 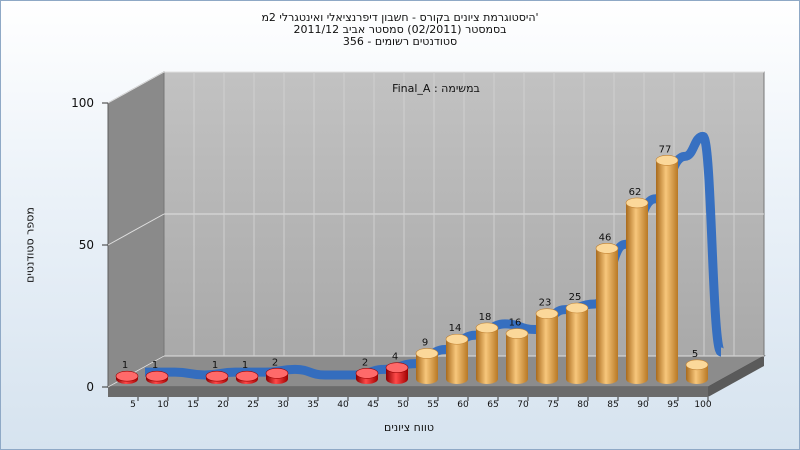 What do you see at coordinates (455, 328) in the screenshot?
I see `data-label: 14` at bounding box center [455, 328].